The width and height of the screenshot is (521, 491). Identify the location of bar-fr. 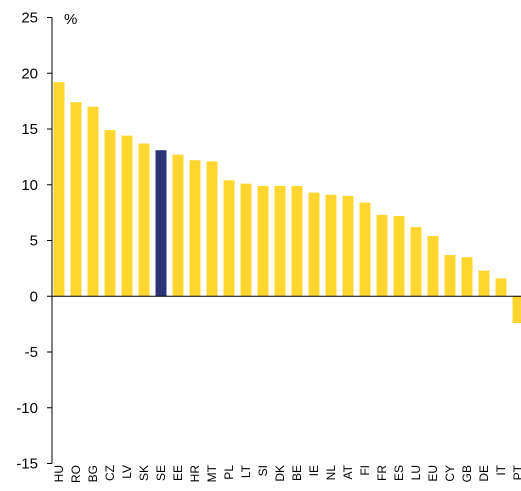
(382, 255).